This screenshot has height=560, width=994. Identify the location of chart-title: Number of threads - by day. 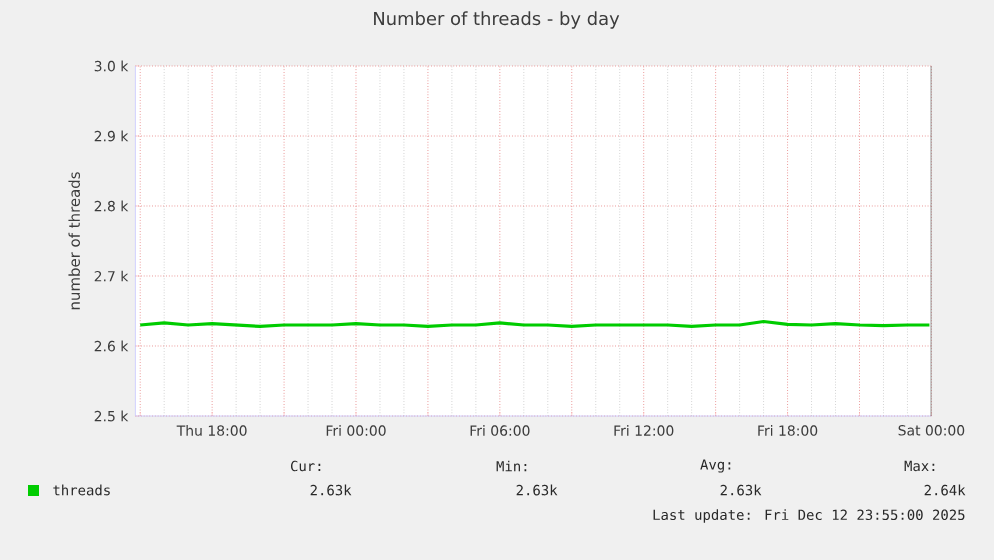
(497, 20).